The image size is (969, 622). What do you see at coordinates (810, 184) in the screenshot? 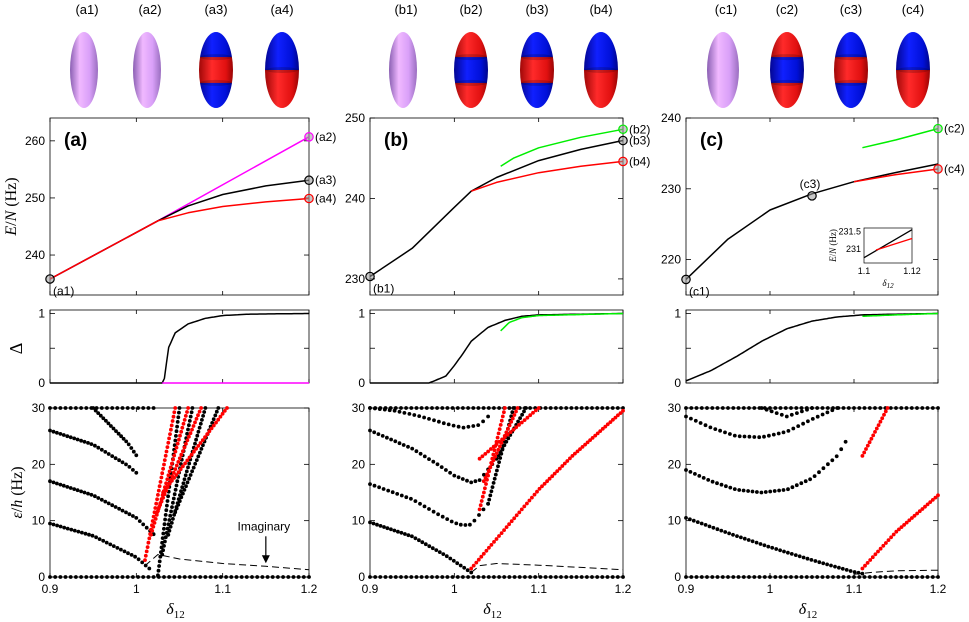
I see `state-label: (c3)` at bounding box center [810, 184].